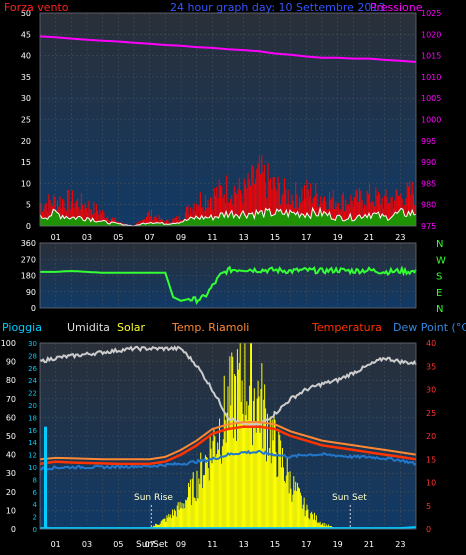 The height and width of the screenshot is (555, 466). I want to click on direction-tick-label: 90, so click(31, 292).